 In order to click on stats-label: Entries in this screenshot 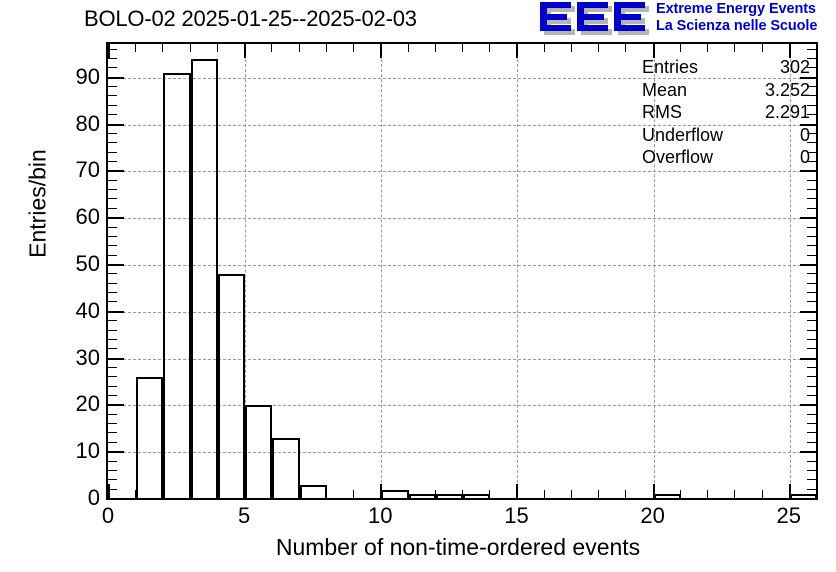, I will do `click(670, 67)`.